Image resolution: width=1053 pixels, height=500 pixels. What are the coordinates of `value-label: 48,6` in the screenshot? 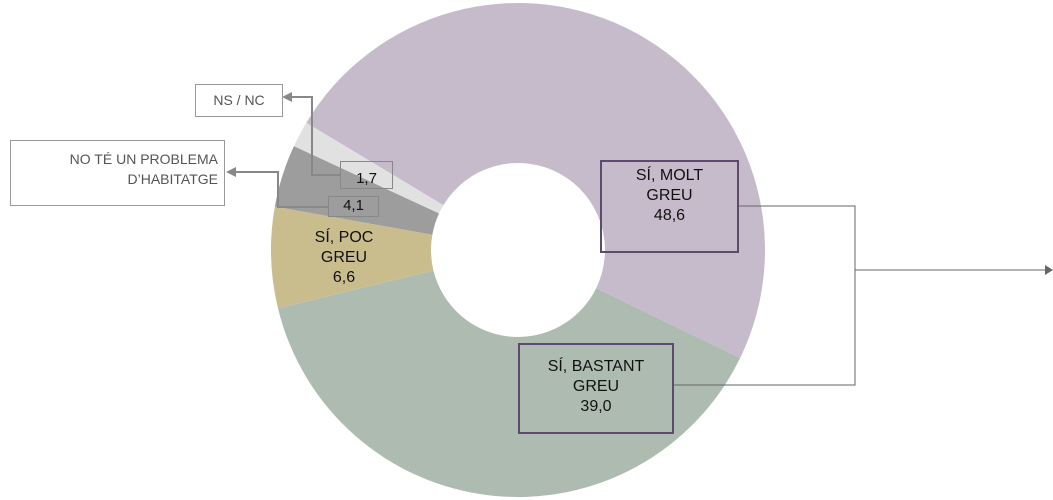 It's located at (669, 215).